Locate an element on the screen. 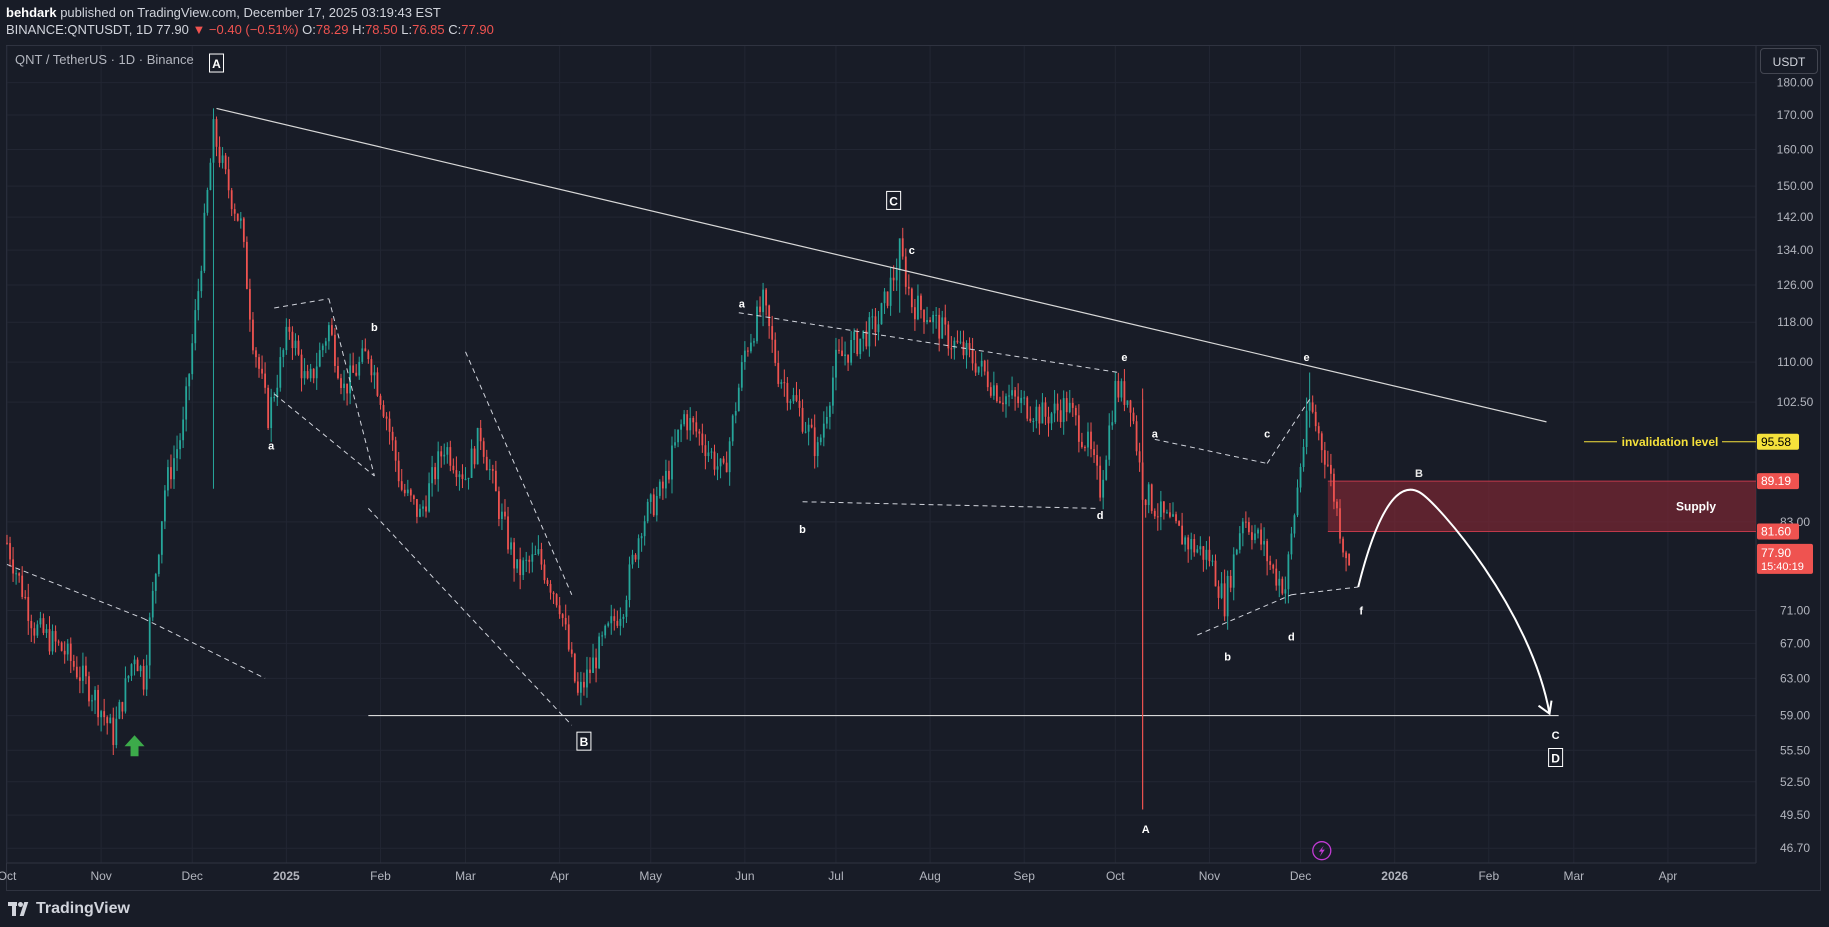 Image resolution: width=1829 pixels, height=927 pixels. author-name: behdark is located at coordinates (31, 12).